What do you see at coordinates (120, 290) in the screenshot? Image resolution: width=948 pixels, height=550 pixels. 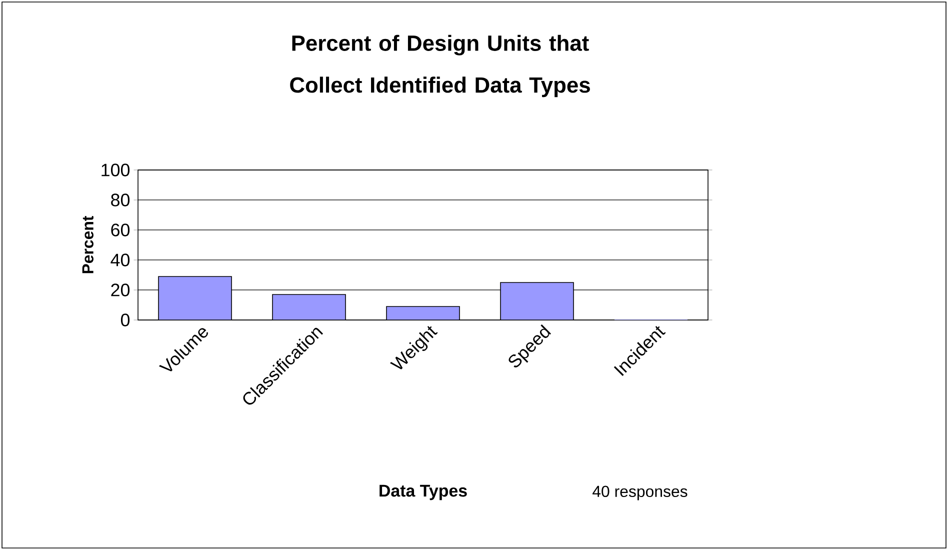 I see `y-tick-label: 20` at bounding box center [120, 290].